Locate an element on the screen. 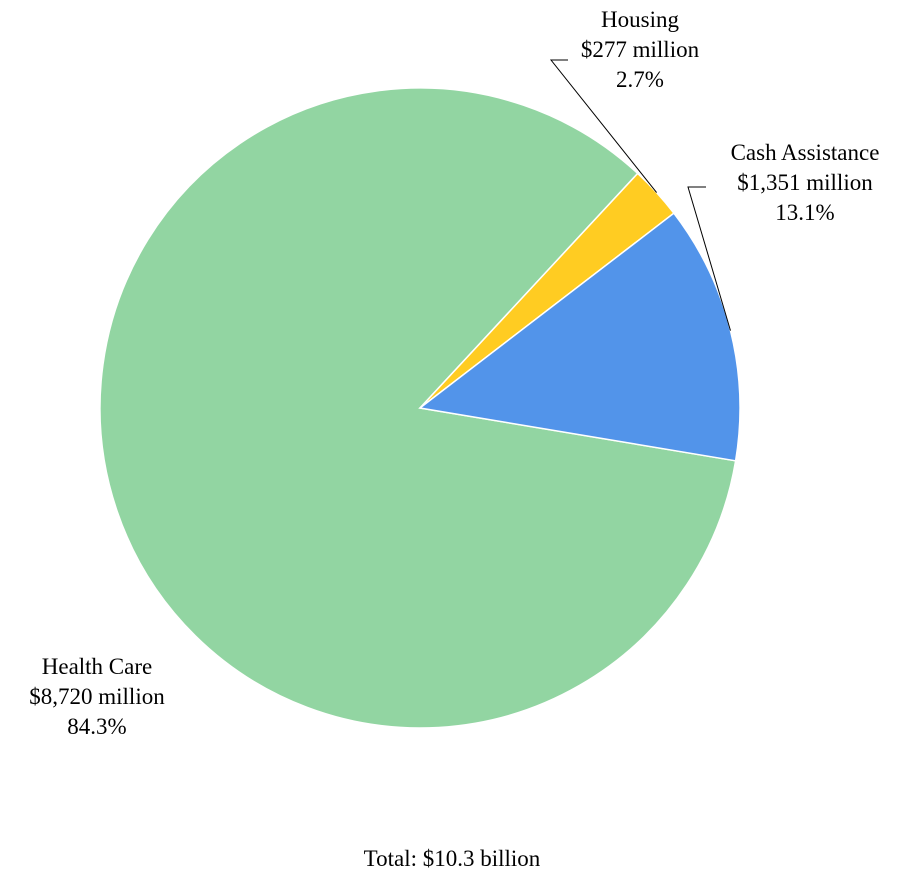  label-housing-amount: $277 million is located at coordinates (640, 50).